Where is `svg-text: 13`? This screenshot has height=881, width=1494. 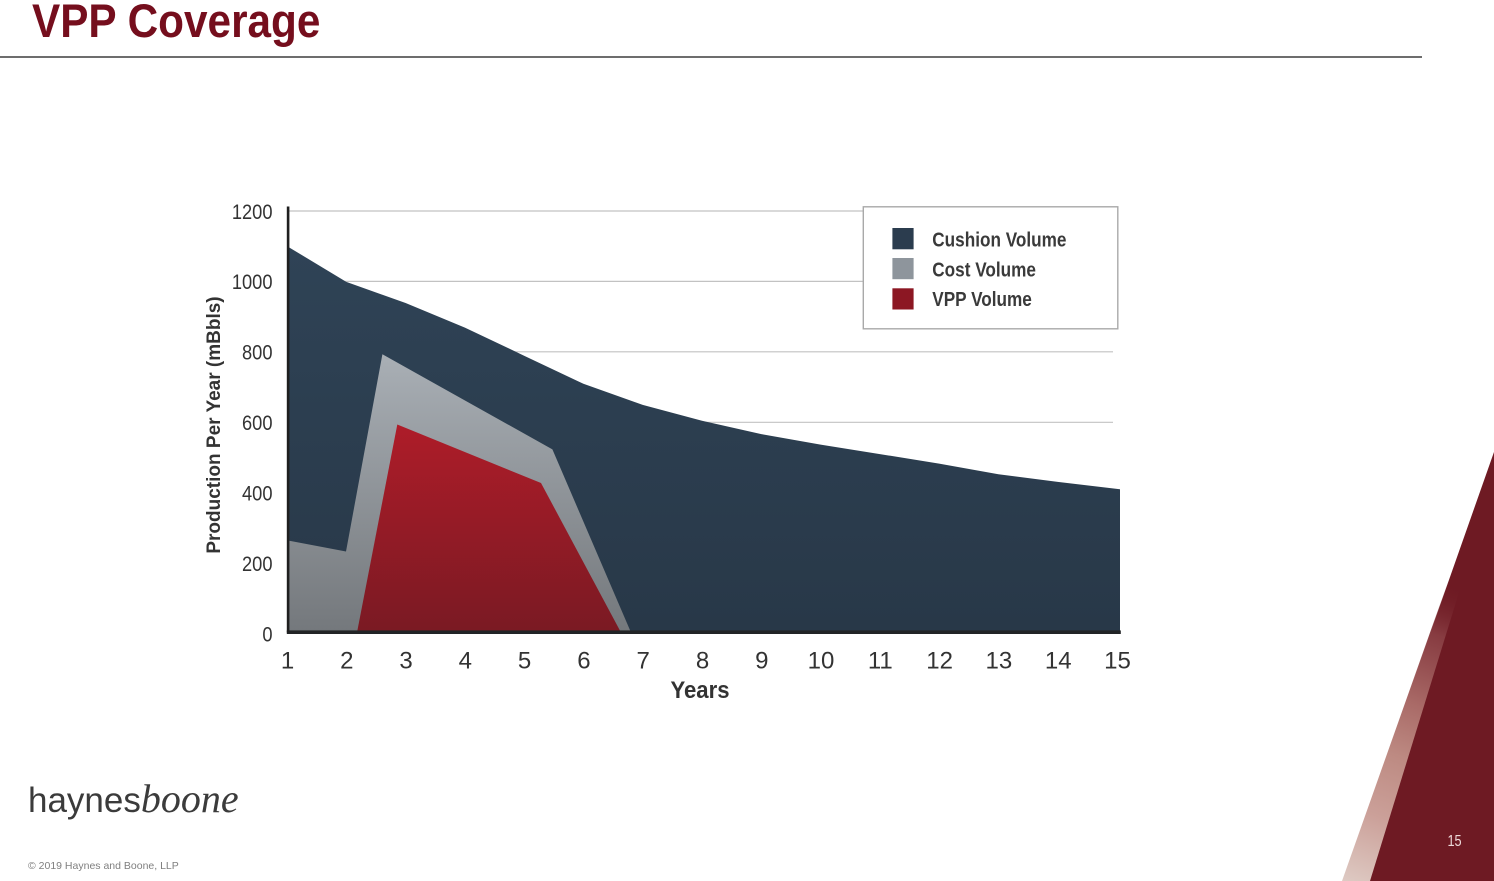
svg-text: 13 is located at coordinates (999, 661).